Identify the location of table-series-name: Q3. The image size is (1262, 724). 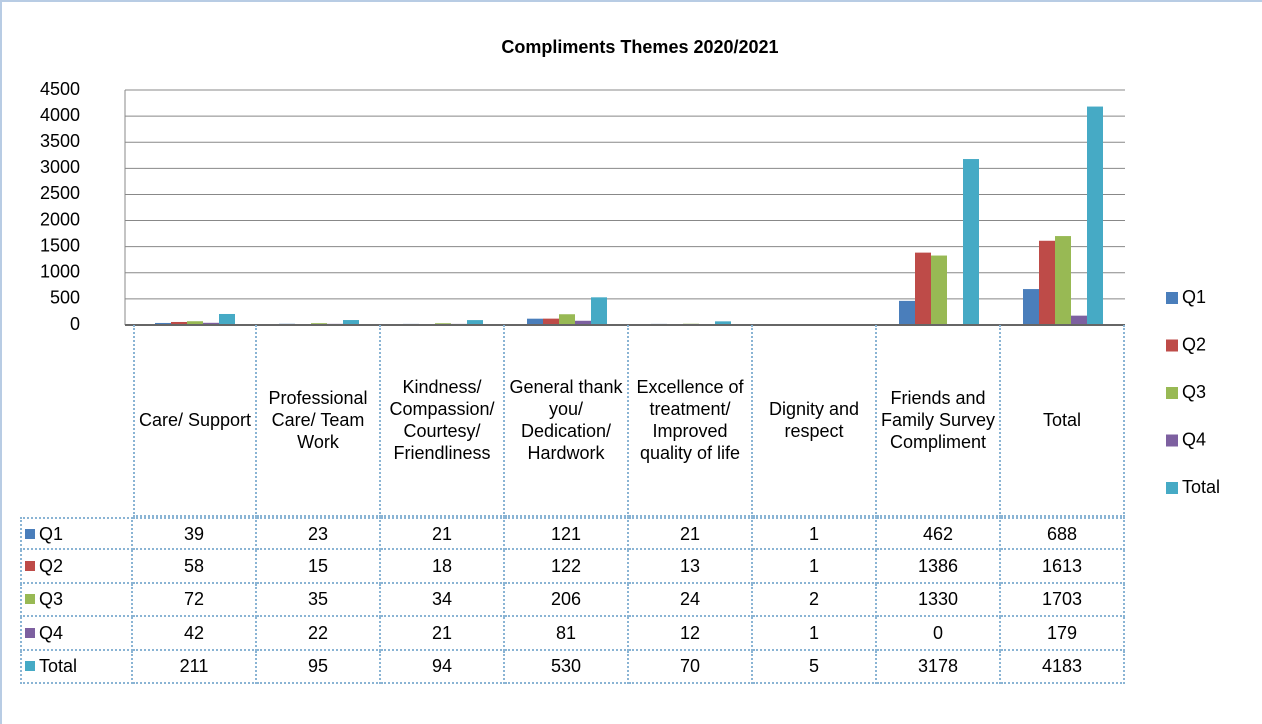
(51, 599).